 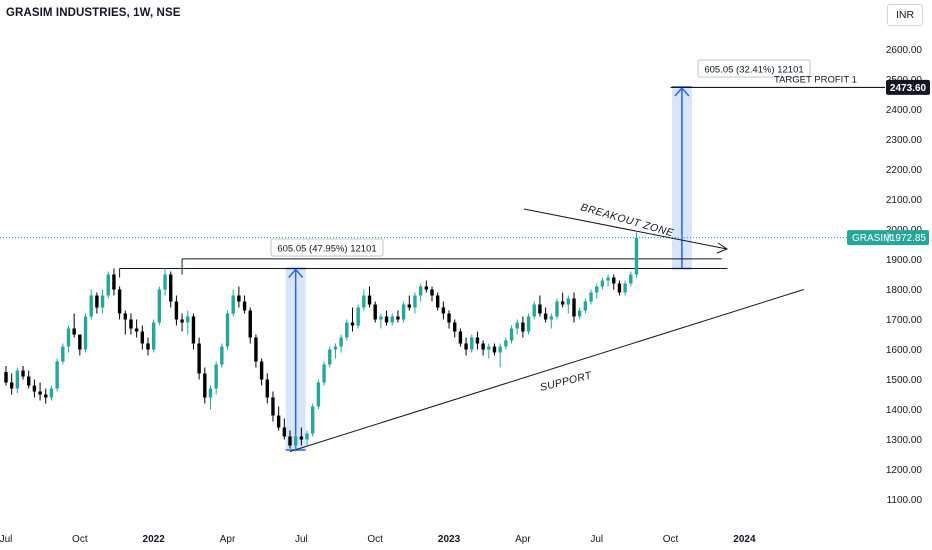 What do you see at coordinates (904, 350) in the screenshot?
I see `y-tick-label: 1600.00` at bounding box center [904, 350].